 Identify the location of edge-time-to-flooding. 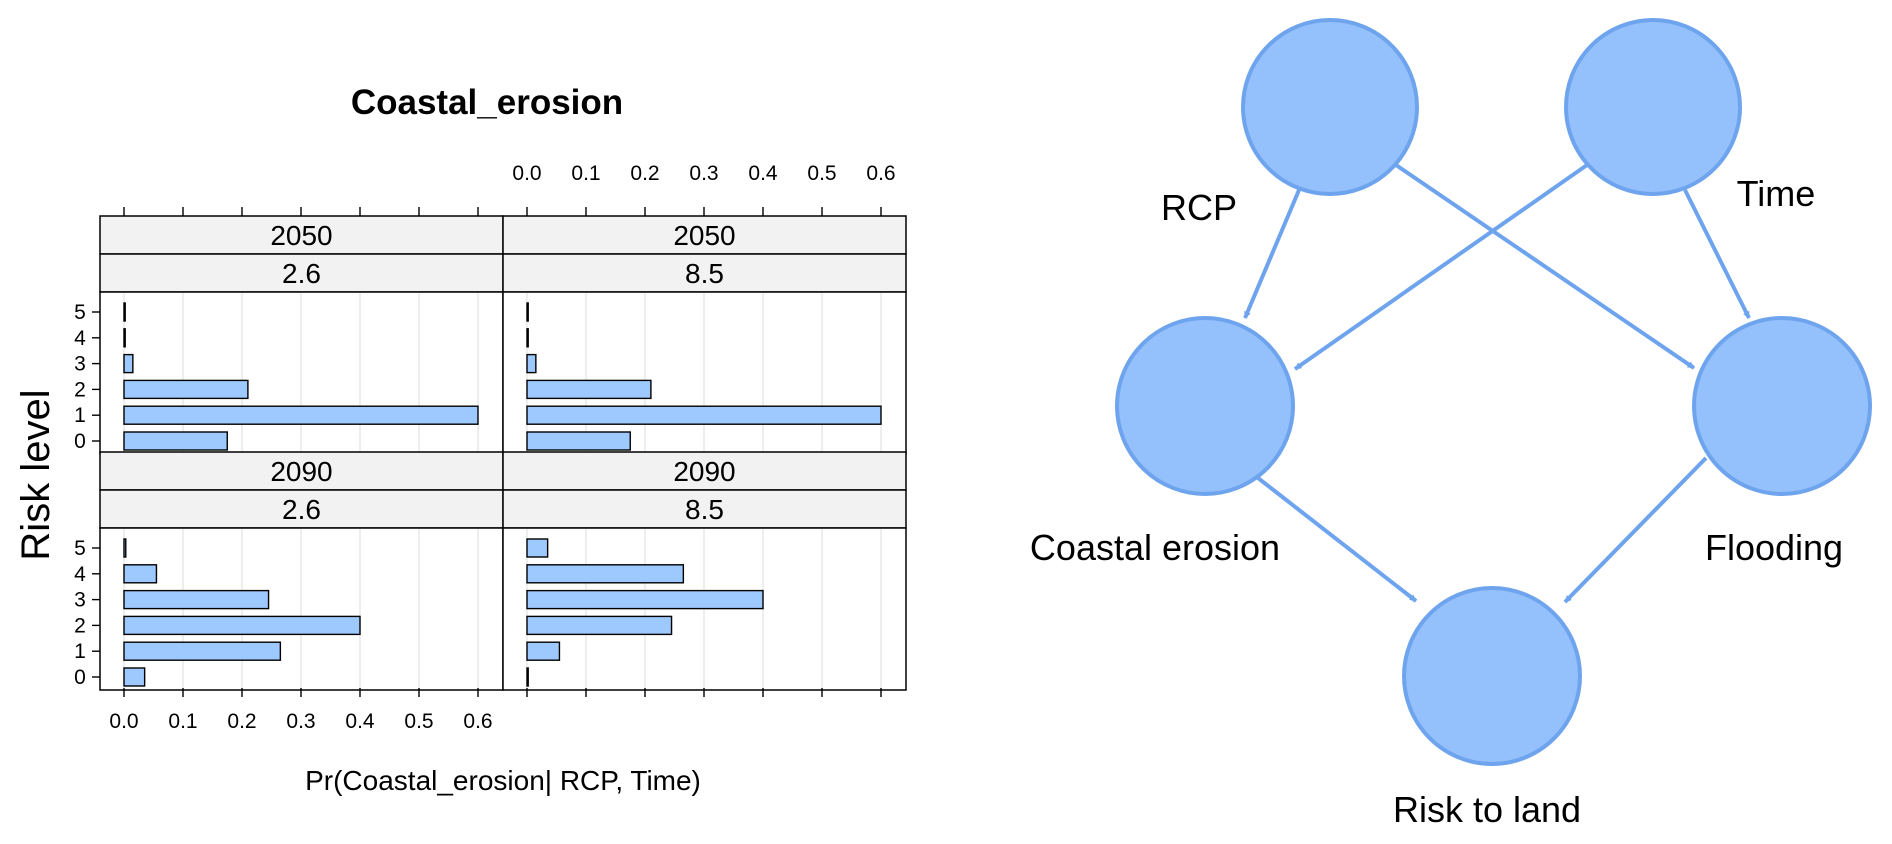
(1717, 254).